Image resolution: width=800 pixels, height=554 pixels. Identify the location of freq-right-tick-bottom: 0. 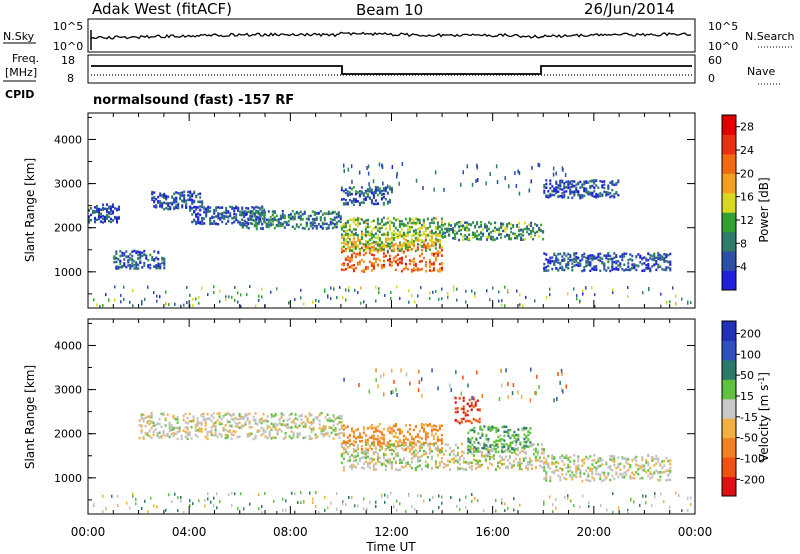
(711, 78).